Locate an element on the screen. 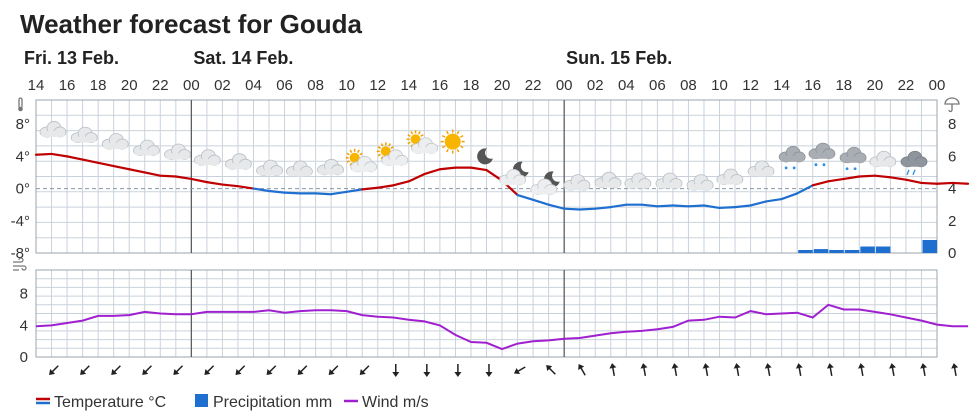 This screenshot has width=971, height=418. sun-cloud-icon is located at coordinates (392, 154).